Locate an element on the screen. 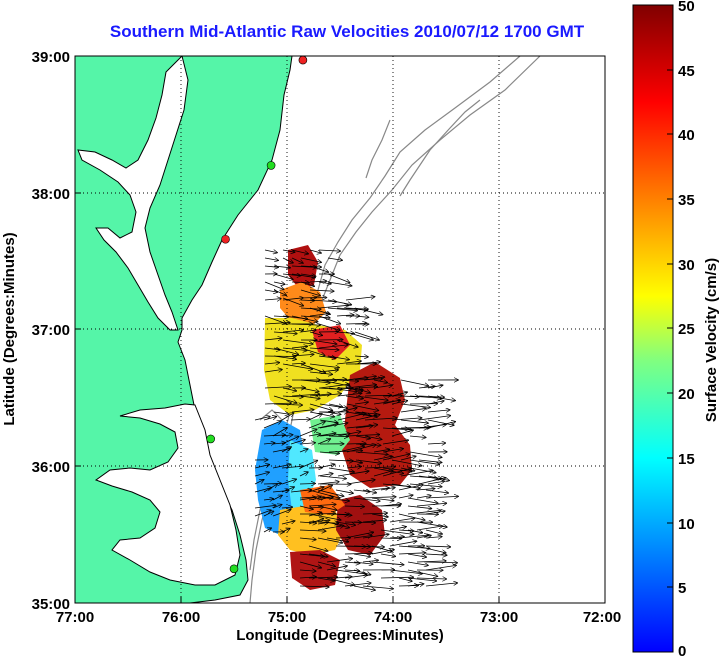 The image size is (724, 659). y-tick-label: 37:00 is located at coordinates (51, 330).